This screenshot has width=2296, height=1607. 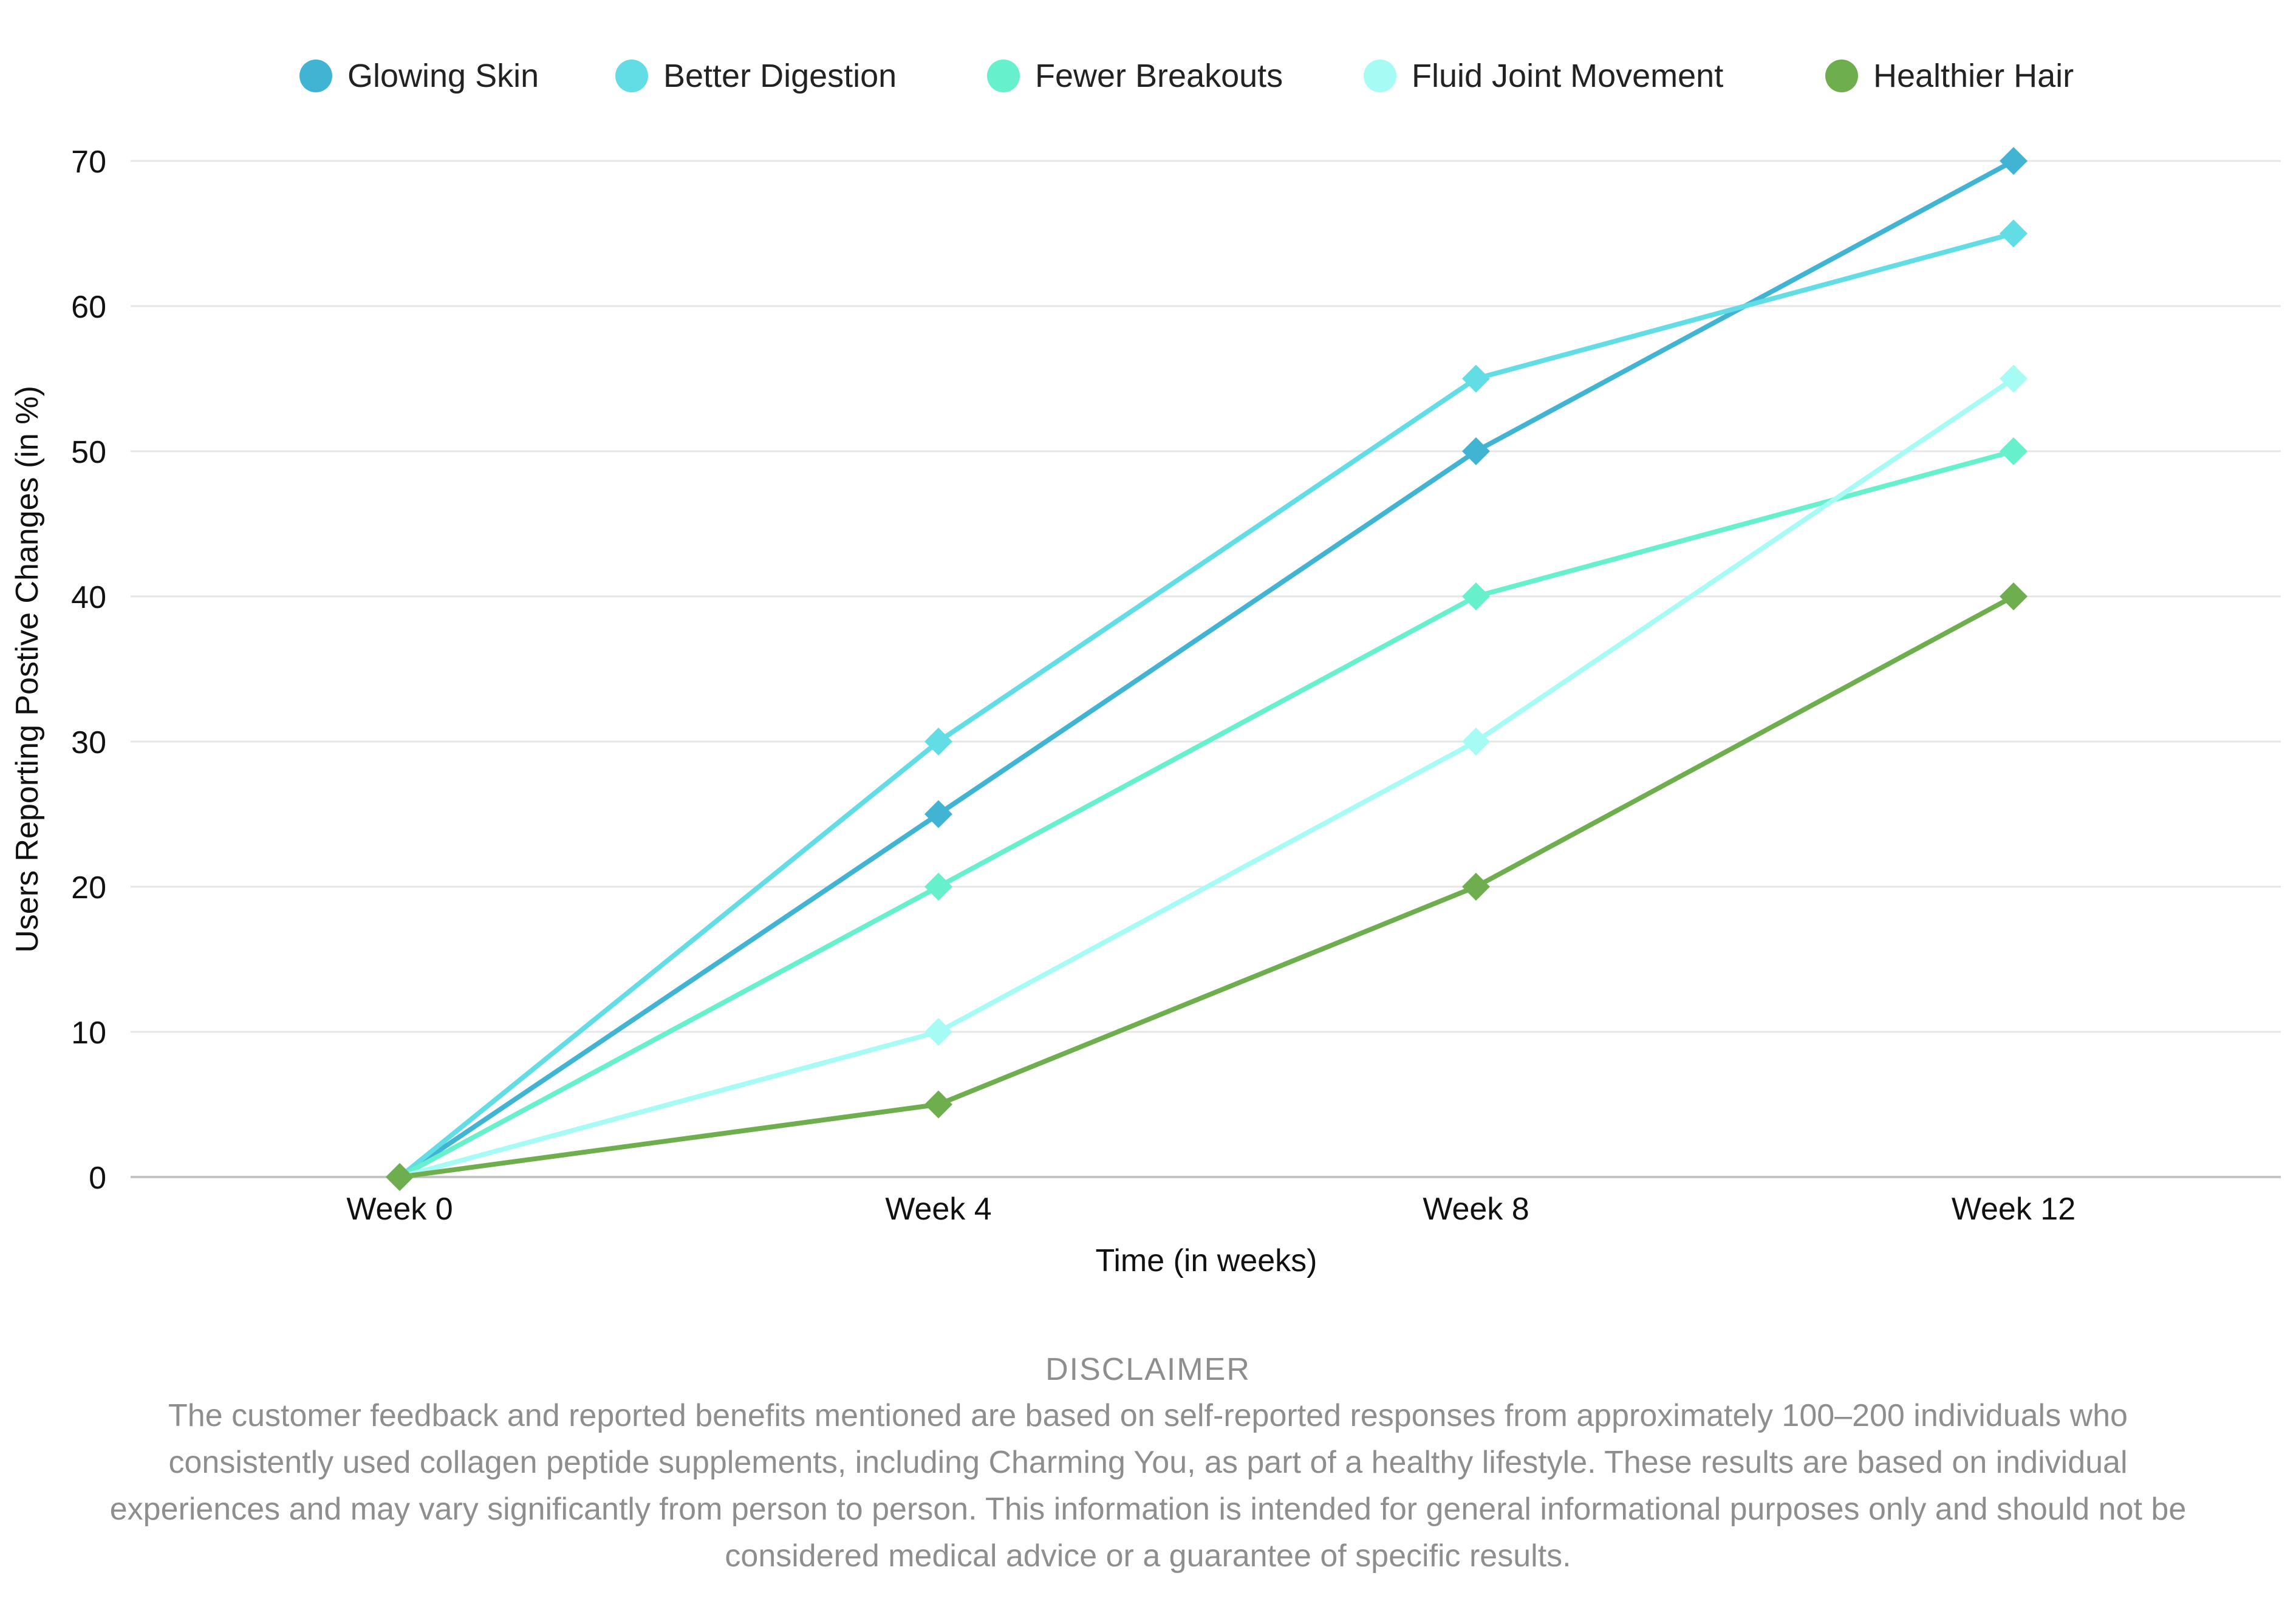 I want to click on legend-item-fluid-joint-movement: Fluid Joint Movement, so click(x=1543, y=76).